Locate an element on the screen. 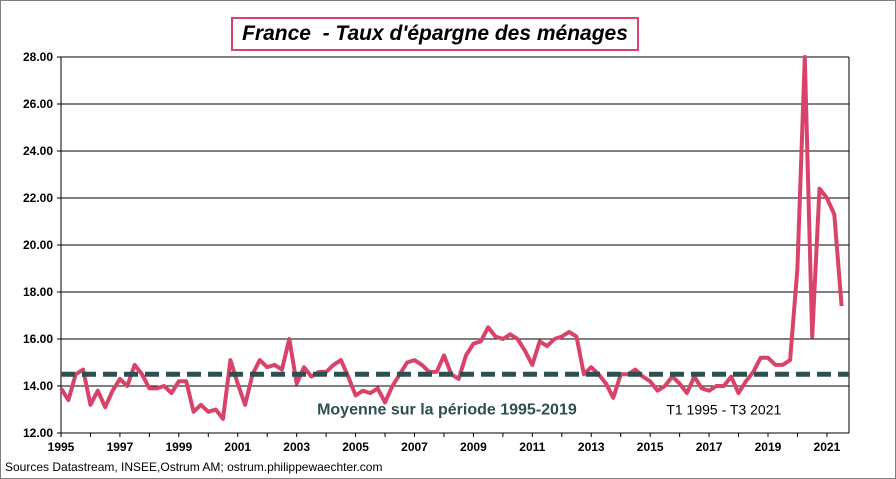 This screenshot has width=896, height=479. average-annotation: Moyenne sur la période 1995-2019 is located at coordinates (447, 410).